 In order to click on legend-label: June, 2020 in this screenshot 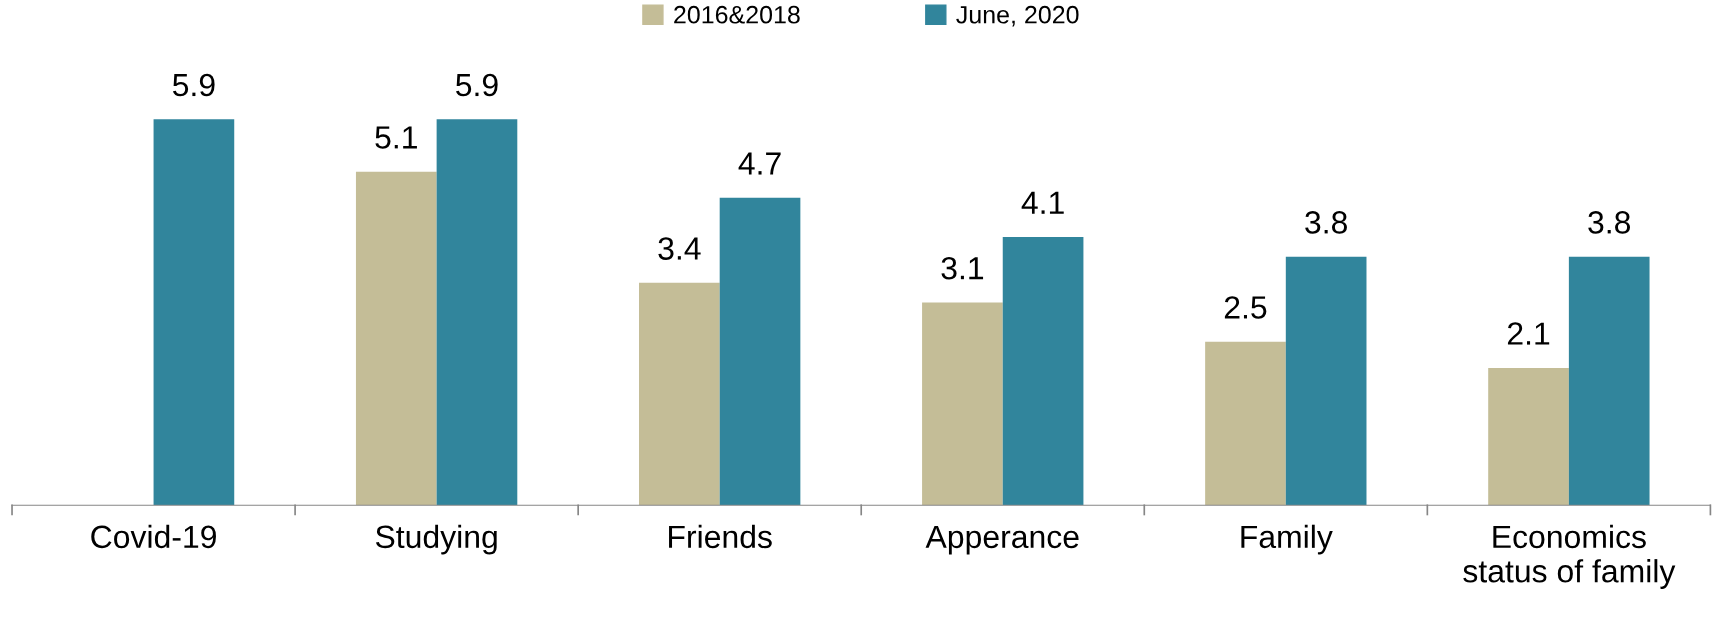, I will do `click(1017, 16)`.